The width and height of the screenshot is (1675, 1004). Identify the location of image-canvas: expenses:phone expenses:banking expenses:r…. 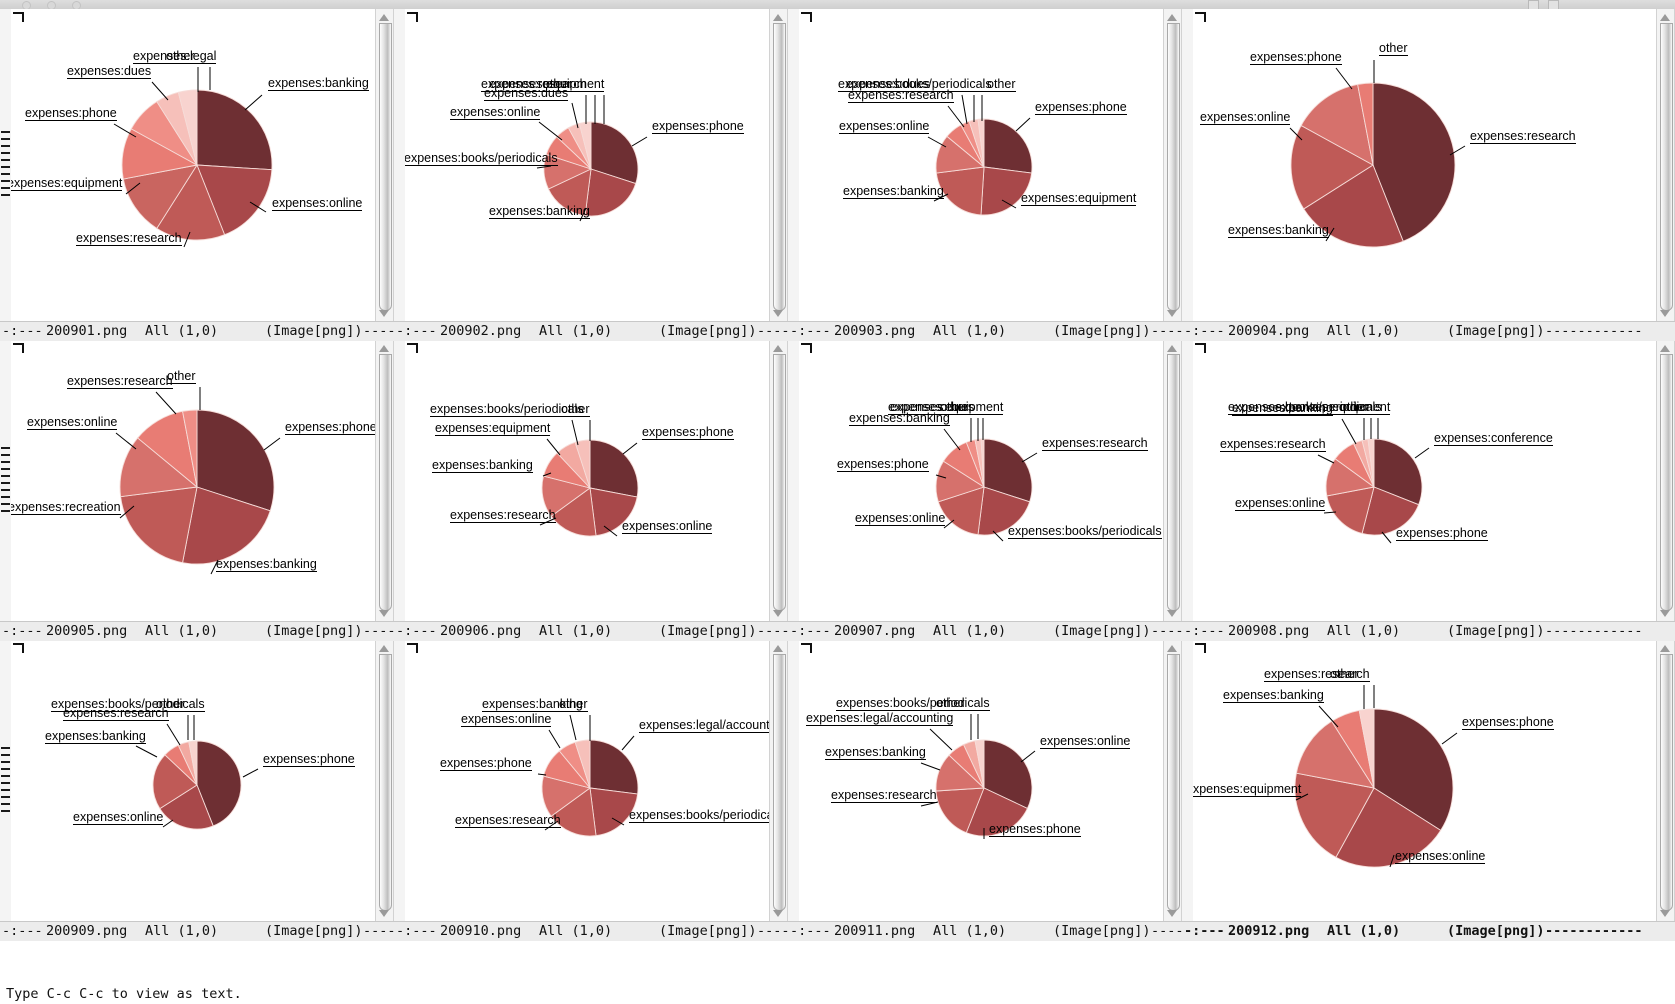
(193, 480).